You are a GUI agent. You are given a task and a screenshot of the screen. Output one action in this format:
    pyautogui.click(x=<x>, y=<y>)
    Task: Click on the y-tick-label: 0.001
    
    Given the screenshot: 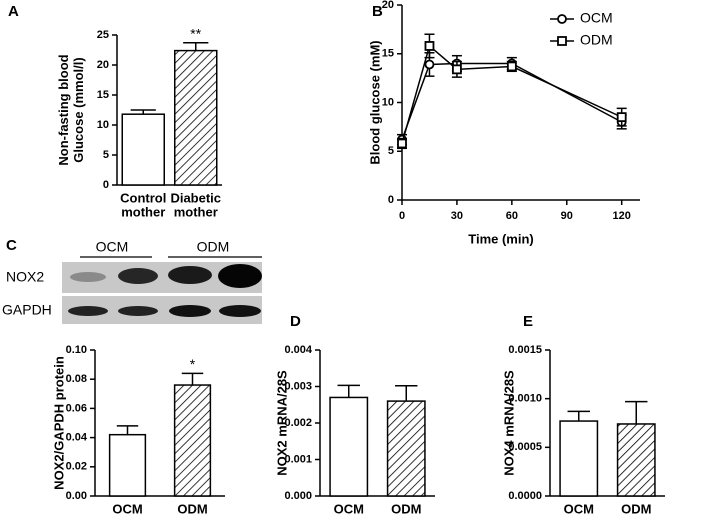 What is the action you would take?
    pyautogui.click(x=298, y=459)
    